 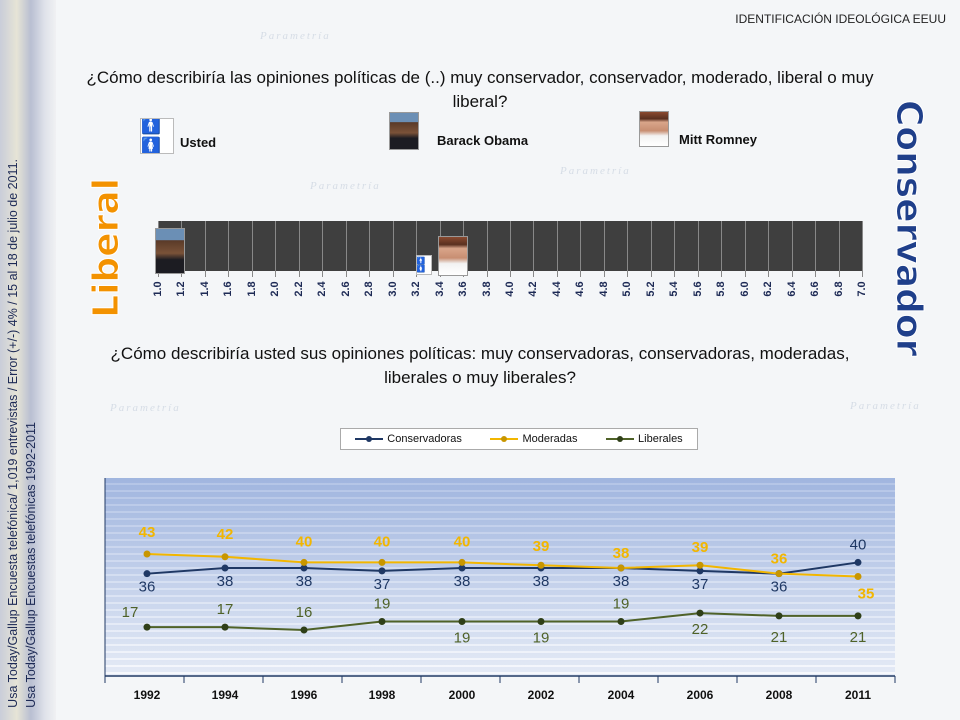 I want to click on data-label: 22, so click(x=700, y=629).